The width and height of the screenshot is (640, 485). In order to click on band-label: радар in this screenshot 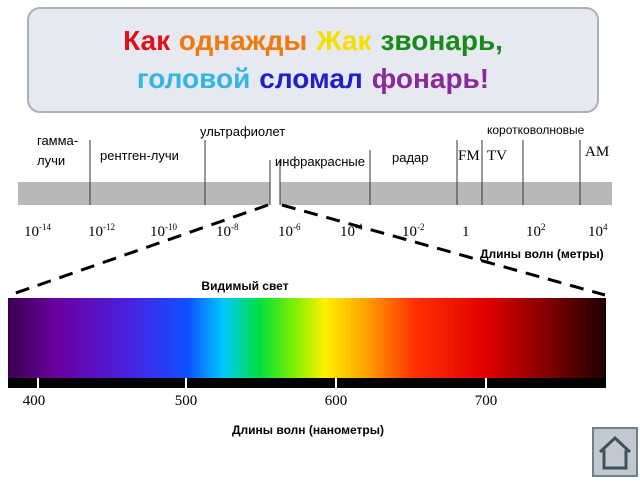, I will do `click(410, 157)`.